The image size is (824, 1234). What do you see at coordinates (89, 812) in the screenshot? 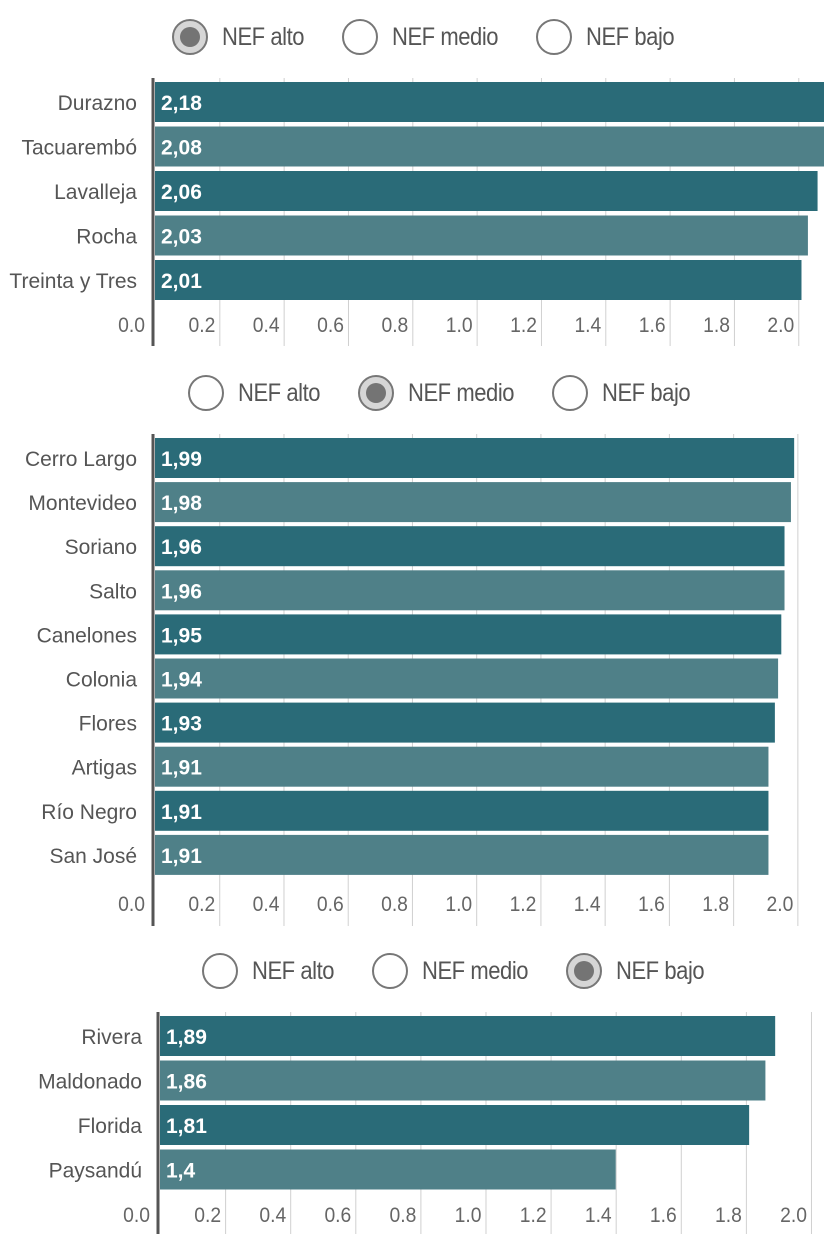
I see `category-label: Río Negro` at bounding box center [89, 812].